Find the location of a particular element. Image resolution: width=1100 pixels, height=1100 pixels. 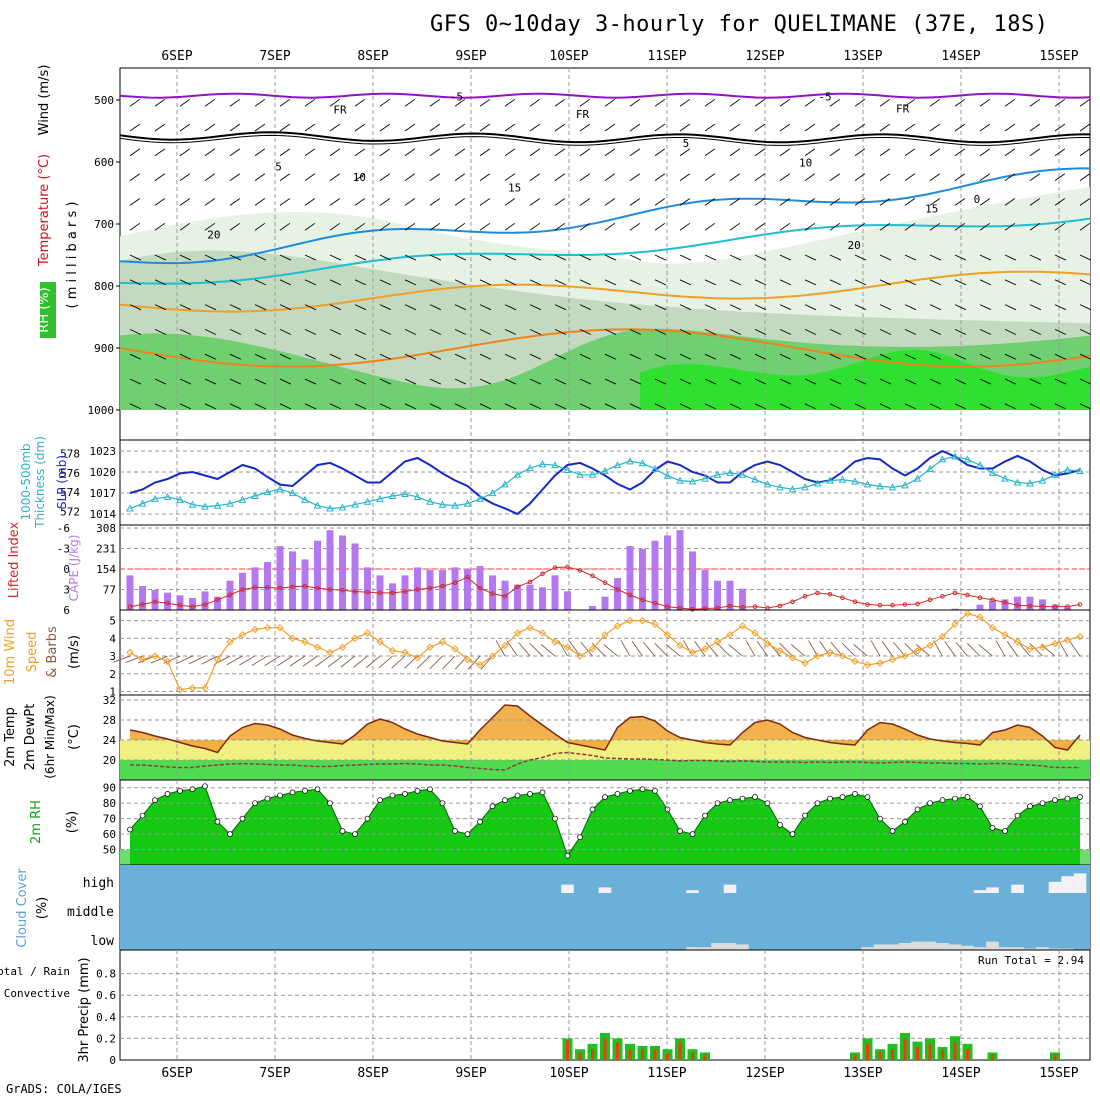

slp-tick-label: 1017 is located at coordinates (103, 493).